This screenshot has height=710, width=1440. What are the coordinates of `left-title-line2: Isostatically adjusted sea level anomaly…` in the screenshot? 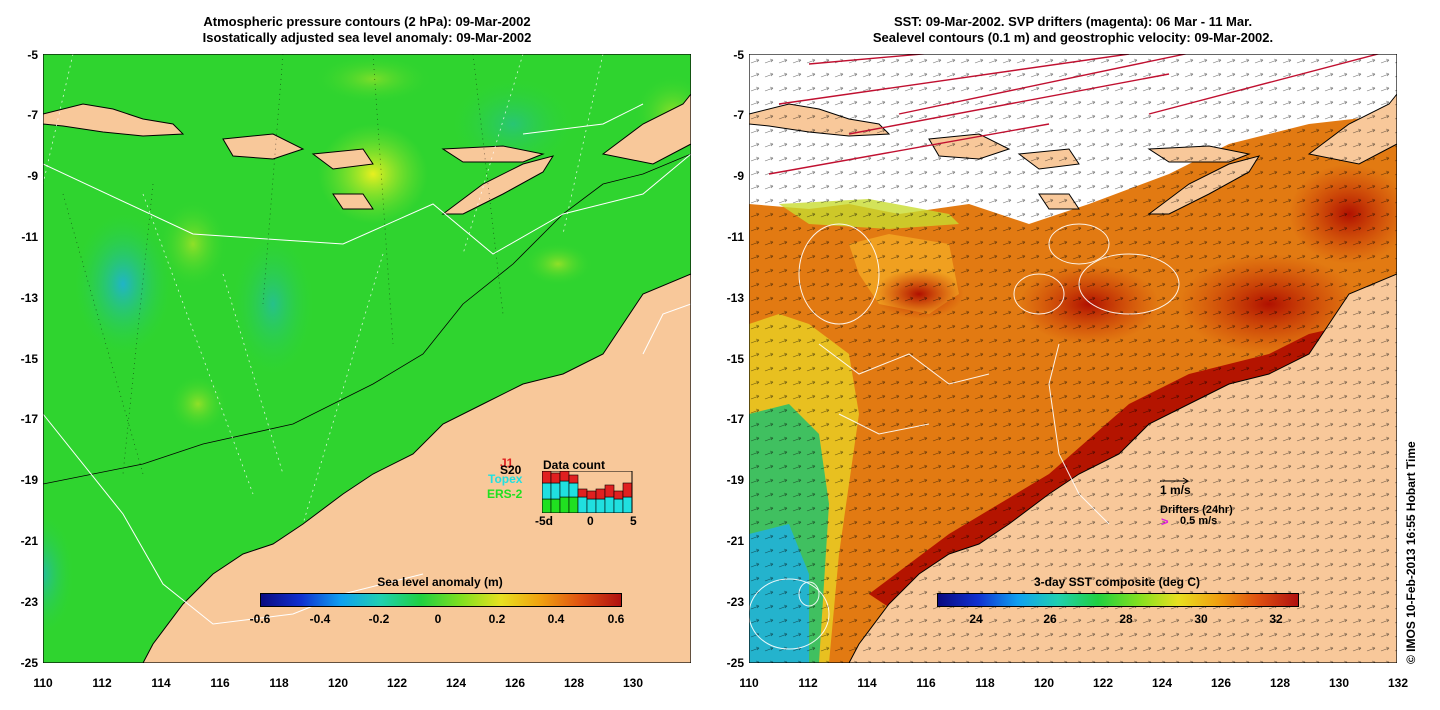 It's located at (367, 37).